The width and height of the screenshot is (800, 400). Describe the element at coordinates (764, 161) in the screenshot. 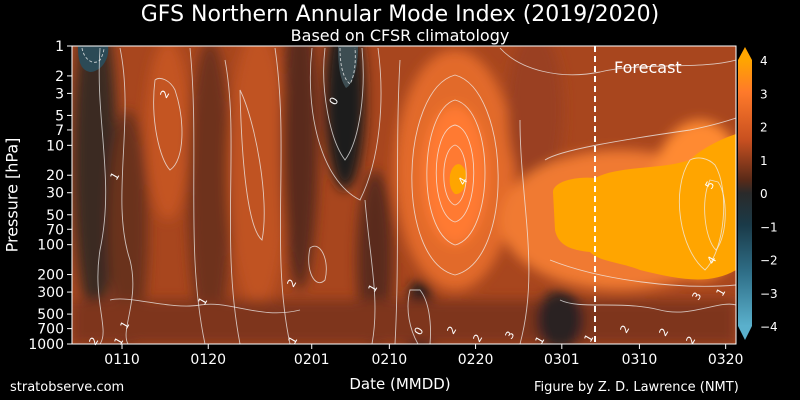

I see `colorbar-tick-label: 1` at that location.